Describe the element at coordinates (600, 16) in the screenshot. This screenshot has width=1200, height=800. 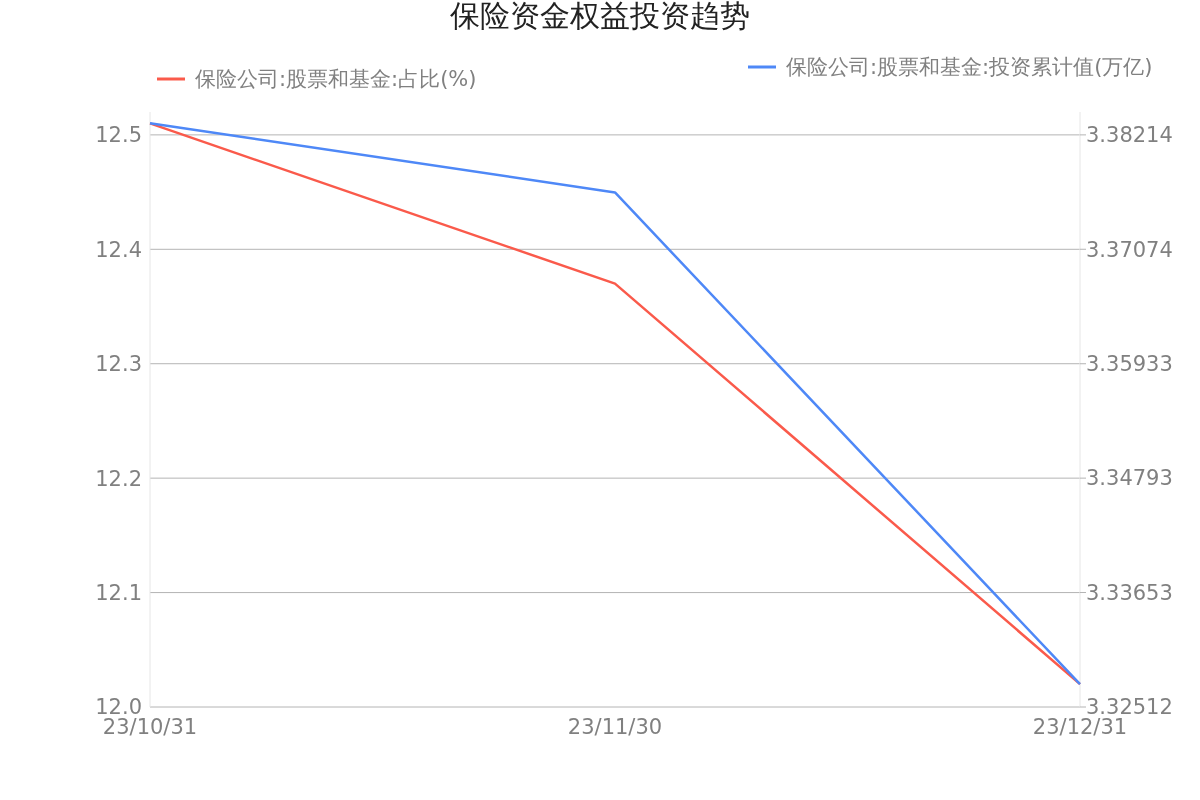
I see `chart-title: 保险资金权益投资趋势` at that location.